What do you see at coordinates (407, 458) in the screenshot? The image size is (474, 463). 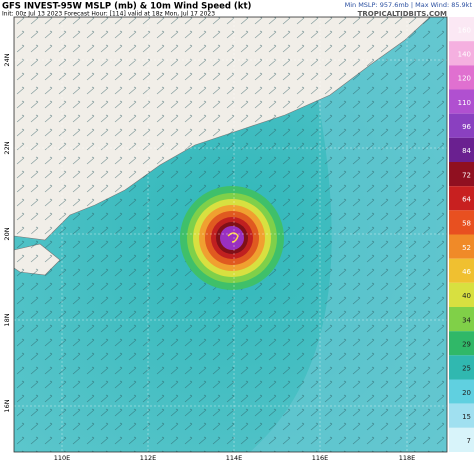 I see `lon-label: 118E` at bounding box center [407, 458].